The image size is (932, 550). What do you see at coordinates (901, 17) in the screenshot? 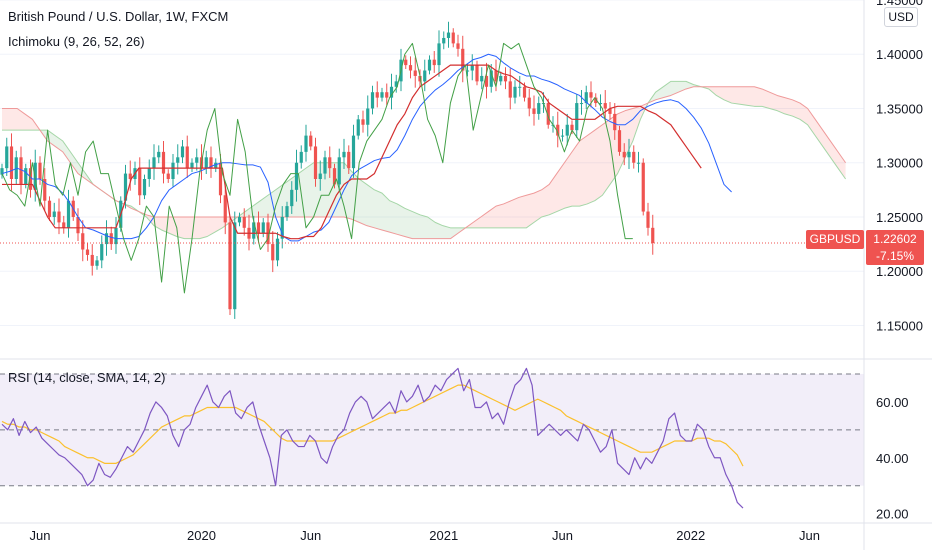
I see `currency-button: USD` at bounding box center [901, 17].